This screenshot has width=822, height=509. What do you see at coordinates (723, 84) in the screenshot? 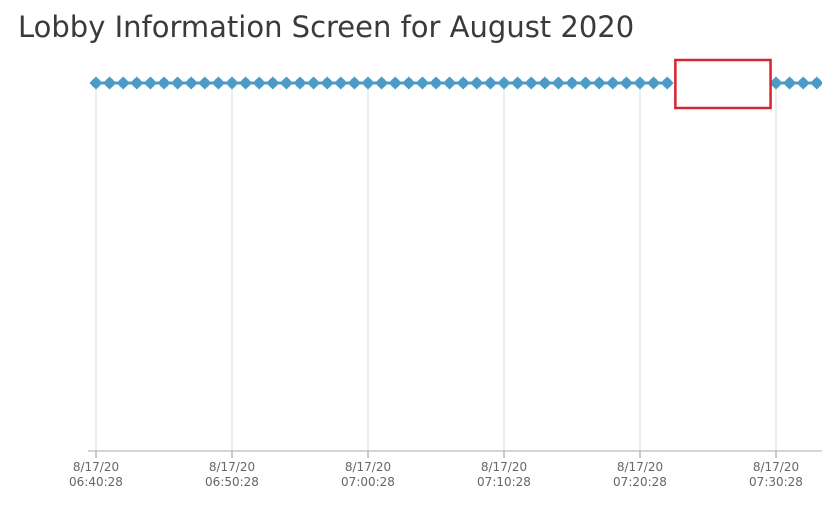
I see `highlight-box` at bounding box center [723, 84].